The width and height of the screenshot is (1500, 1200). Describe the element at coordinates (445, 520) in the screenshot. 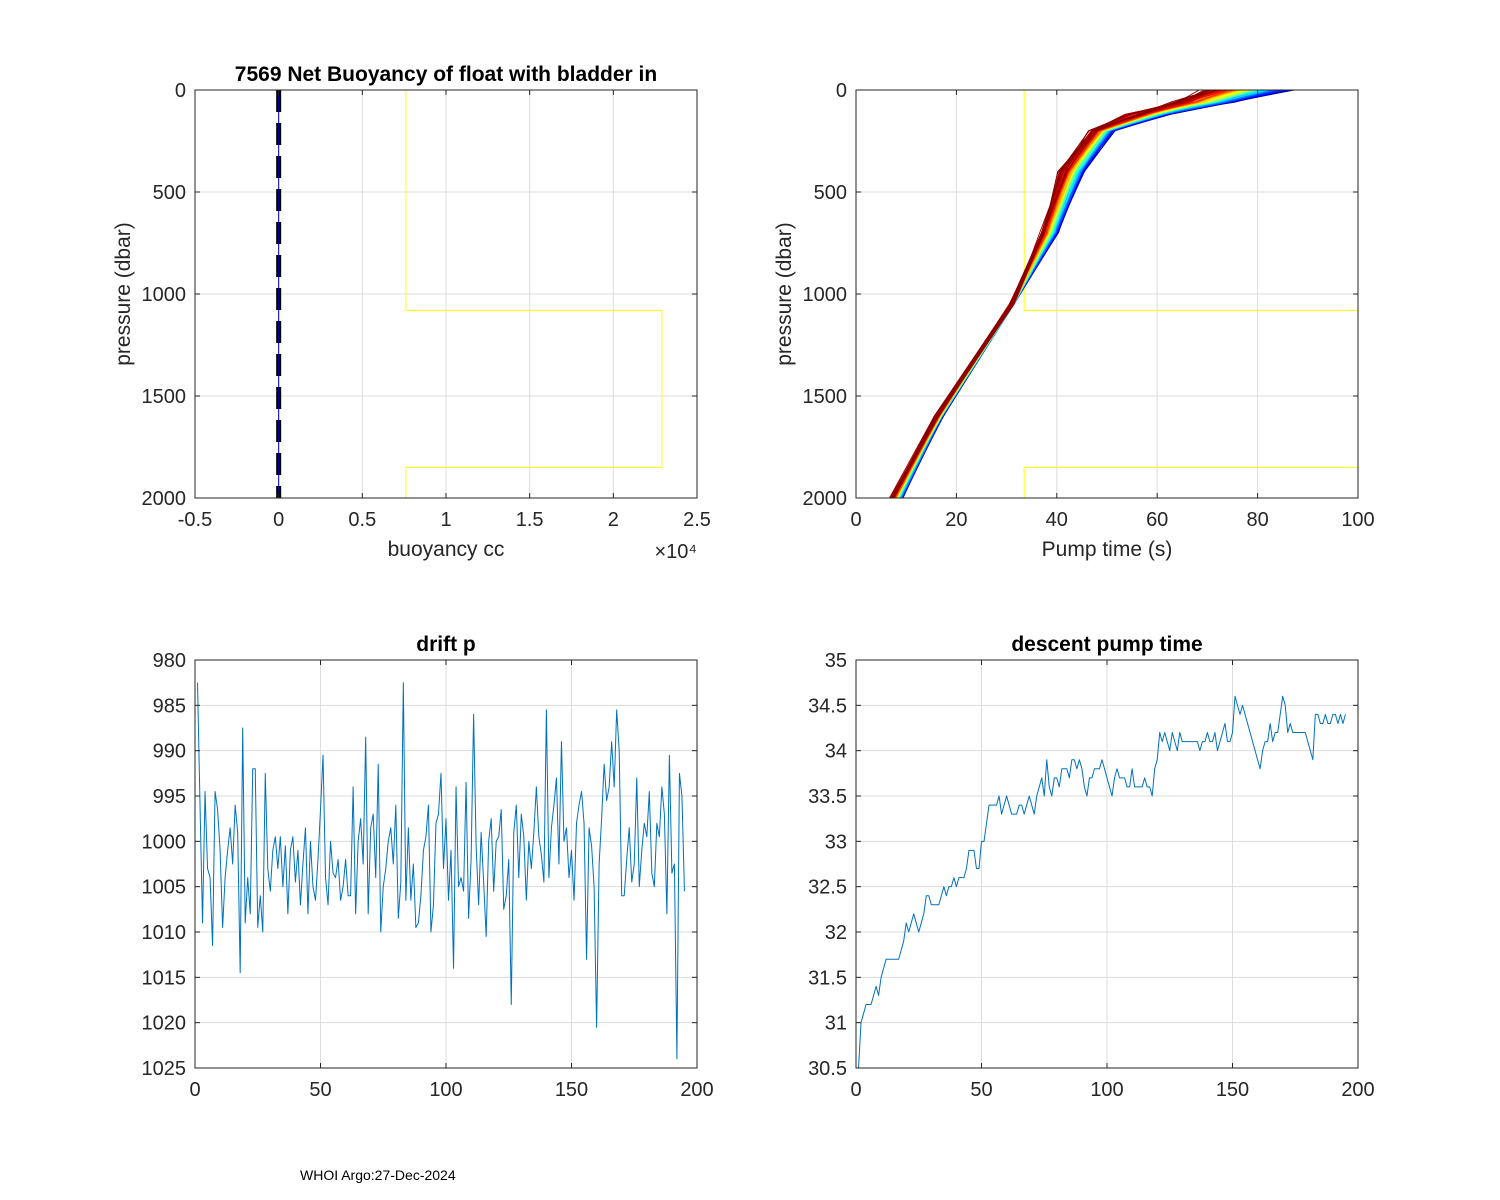

I see `x-tick-label: 1` at that location.